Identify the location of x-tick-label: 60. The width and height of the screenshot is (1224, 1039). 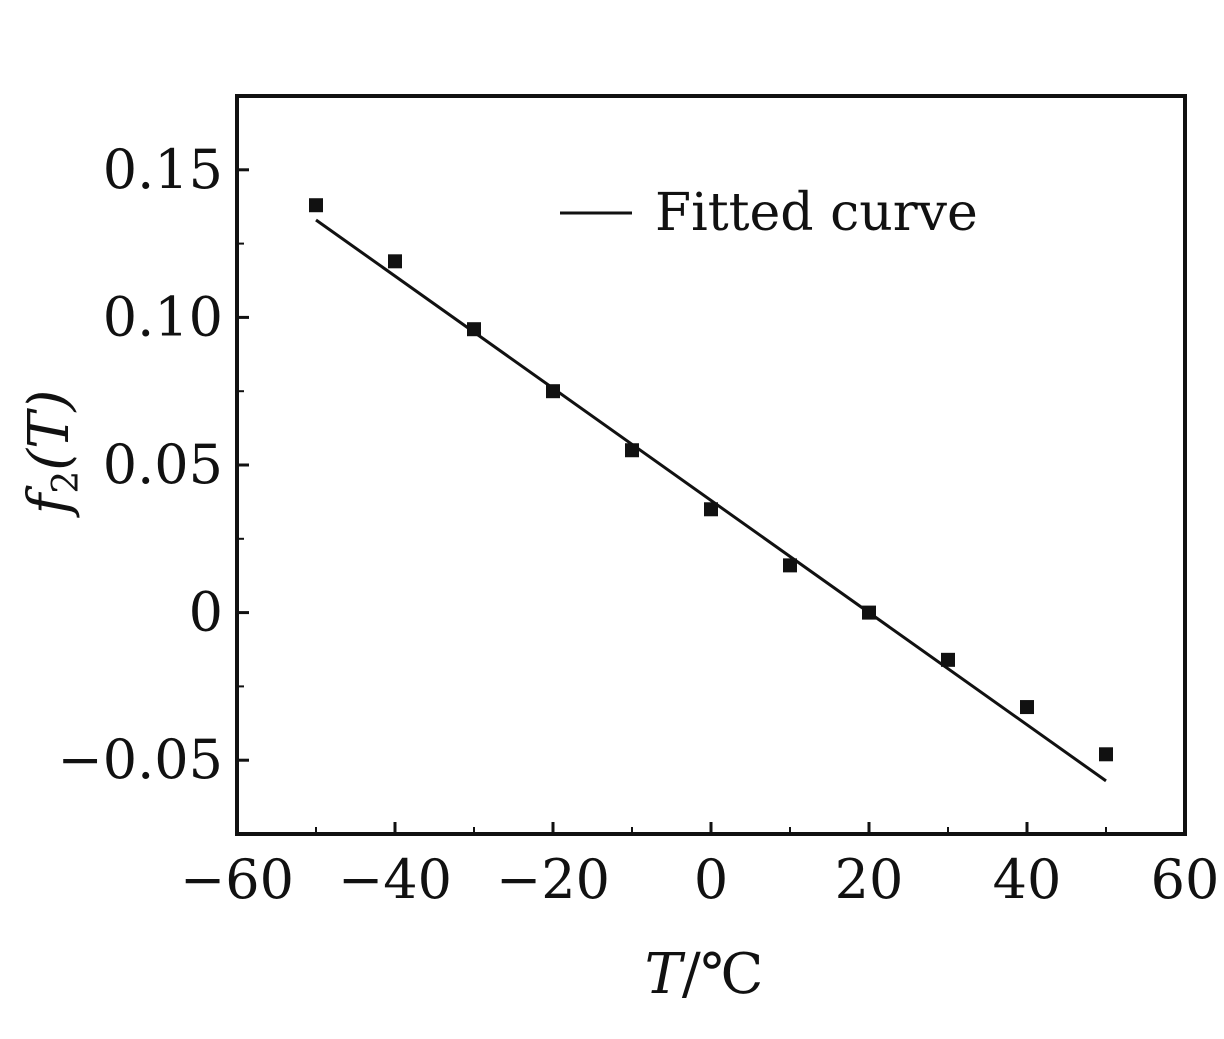
(1185, 879).